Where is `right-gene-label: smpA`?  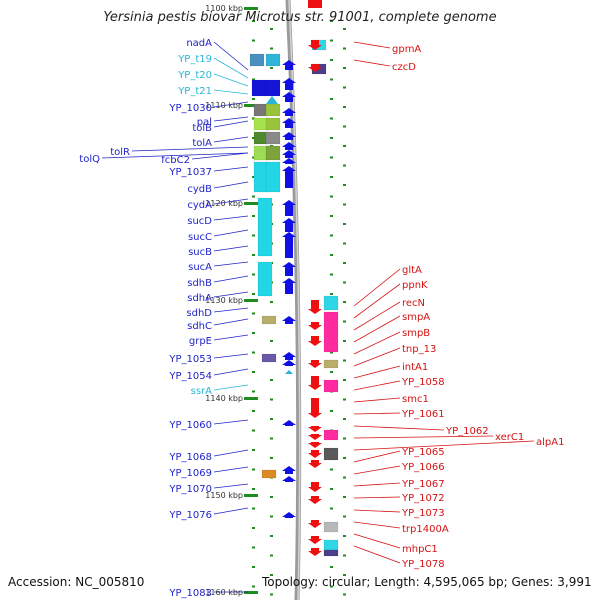
right-gene-label: smpA is located at coordinates (416, 317).